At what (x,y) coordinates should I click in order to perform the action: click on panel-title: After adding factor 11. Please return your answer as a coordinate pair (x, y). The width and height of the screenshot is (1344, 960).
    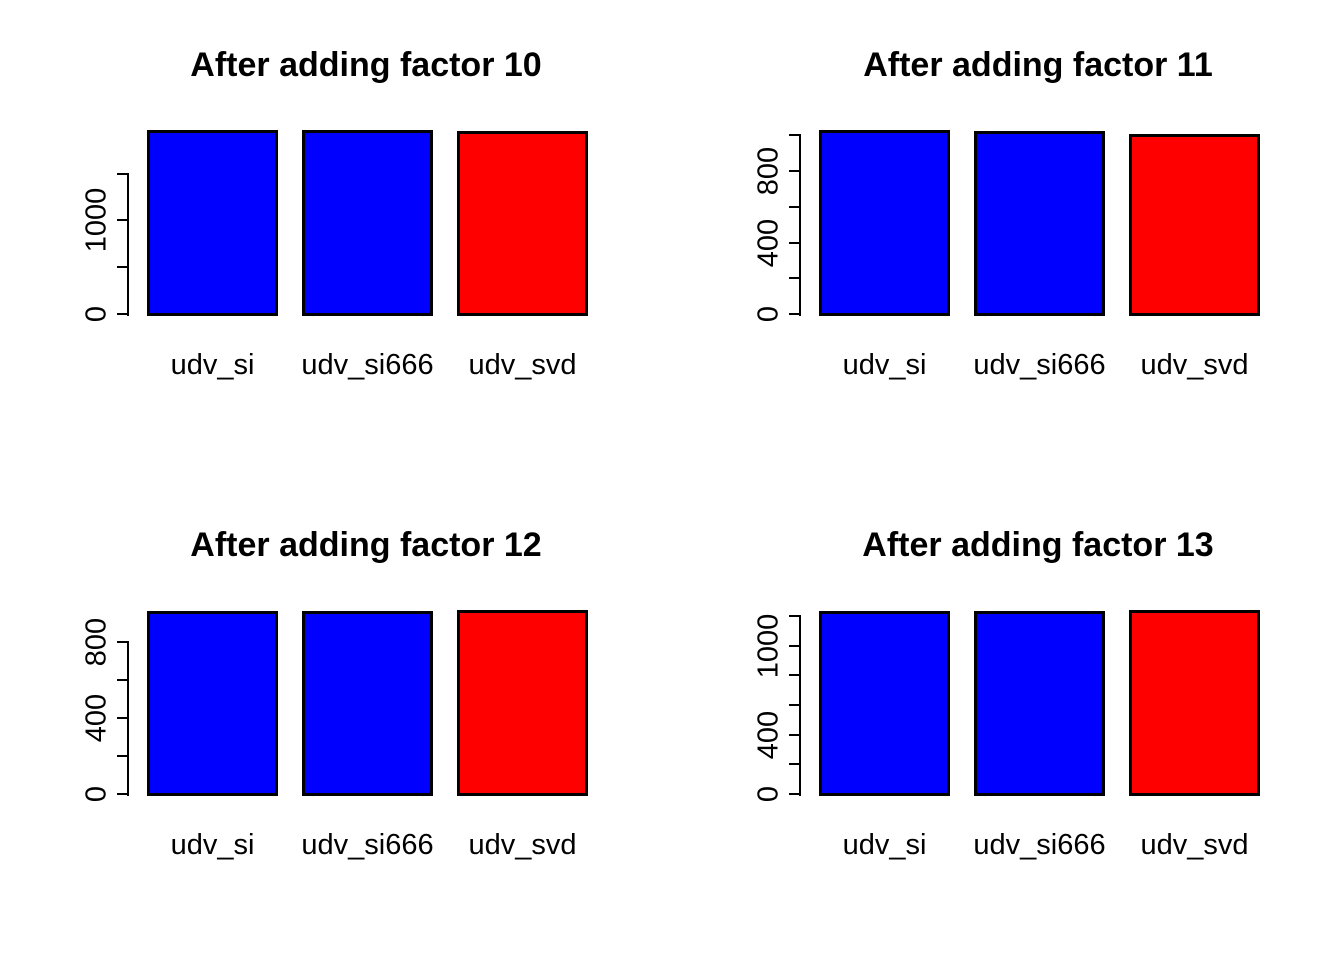
    Looking at the image, I should click on (1038, 65).